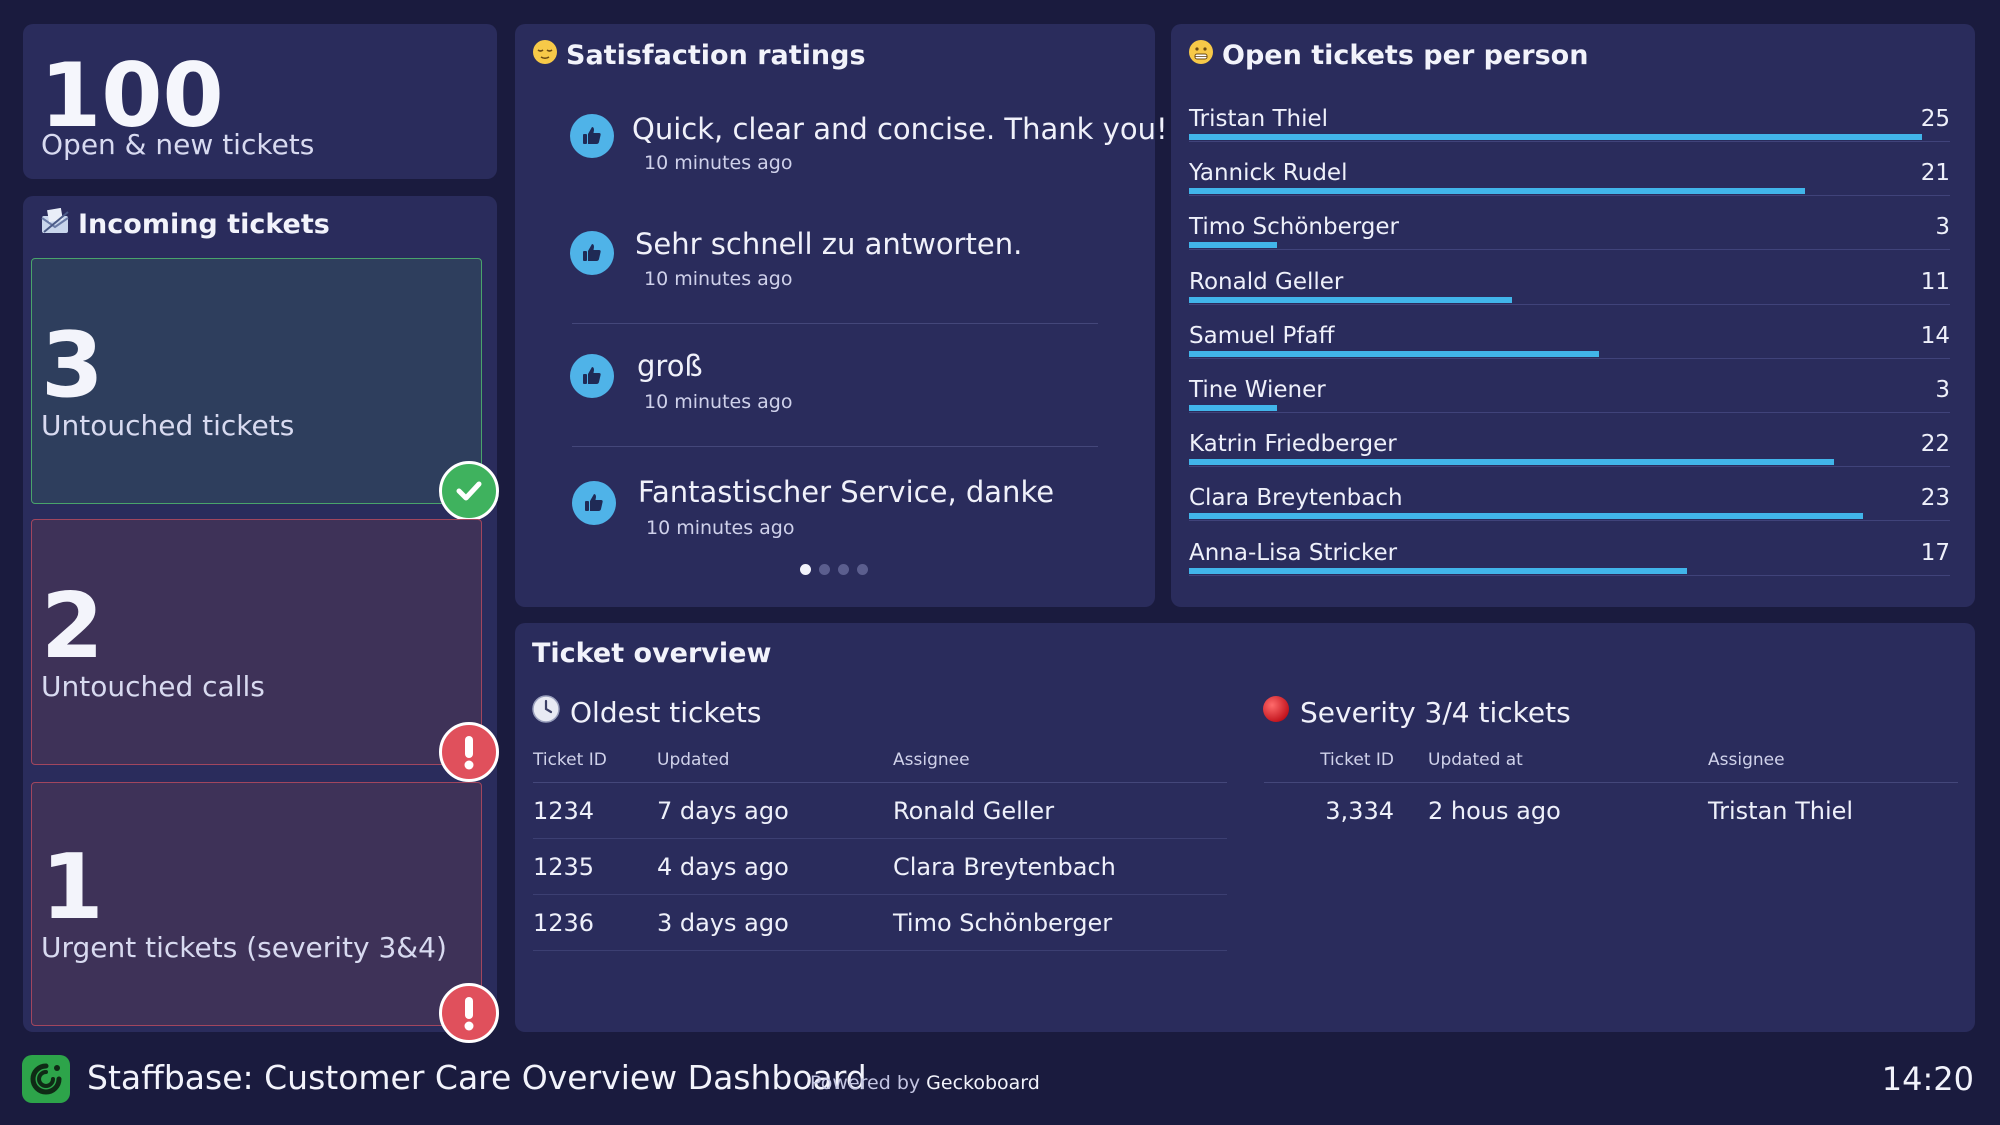  Describe the element at coordinates (925, 1083) in the screenshot. I see `powered-by: Powered by Geckoboard` at that location.